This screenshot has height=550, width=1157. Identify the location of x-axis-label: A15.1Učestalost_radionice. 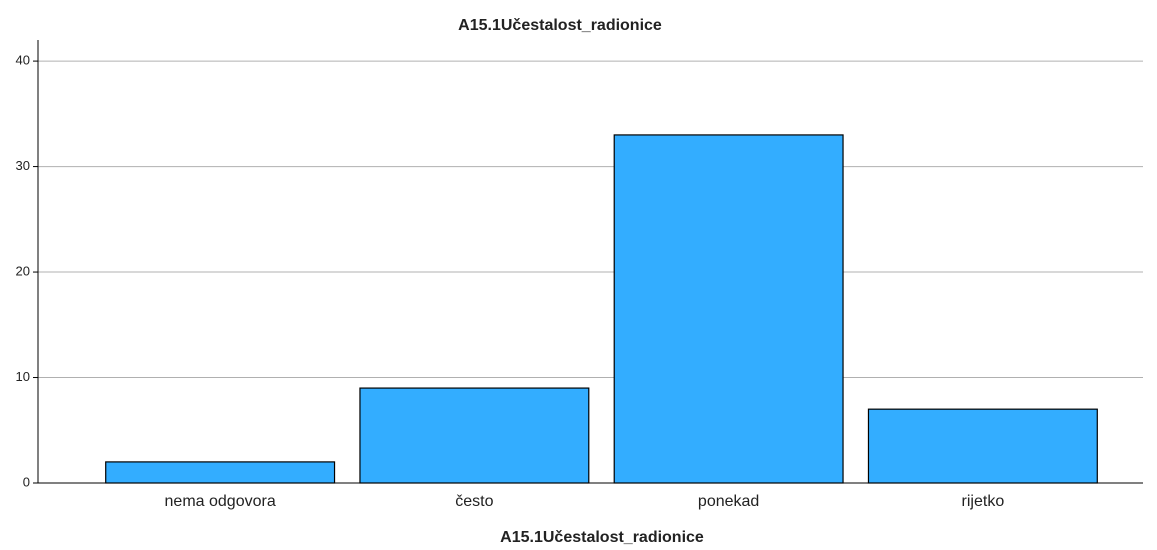
(602, 537).